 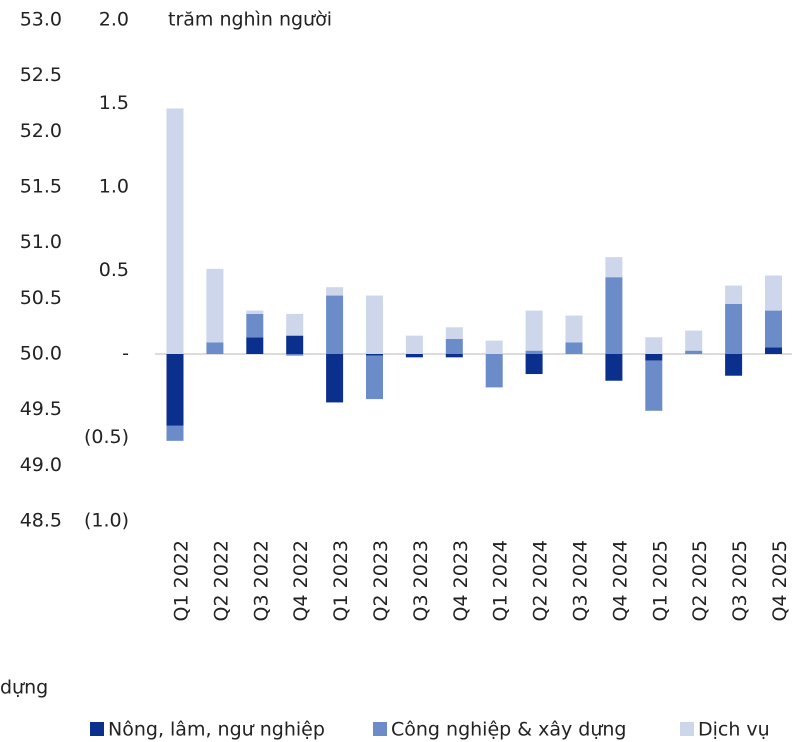 What do you see at coordinates (501, 580) in the screenshot?
I see `x-tick-label: Q1 2024` at bounding box center [501, 580].